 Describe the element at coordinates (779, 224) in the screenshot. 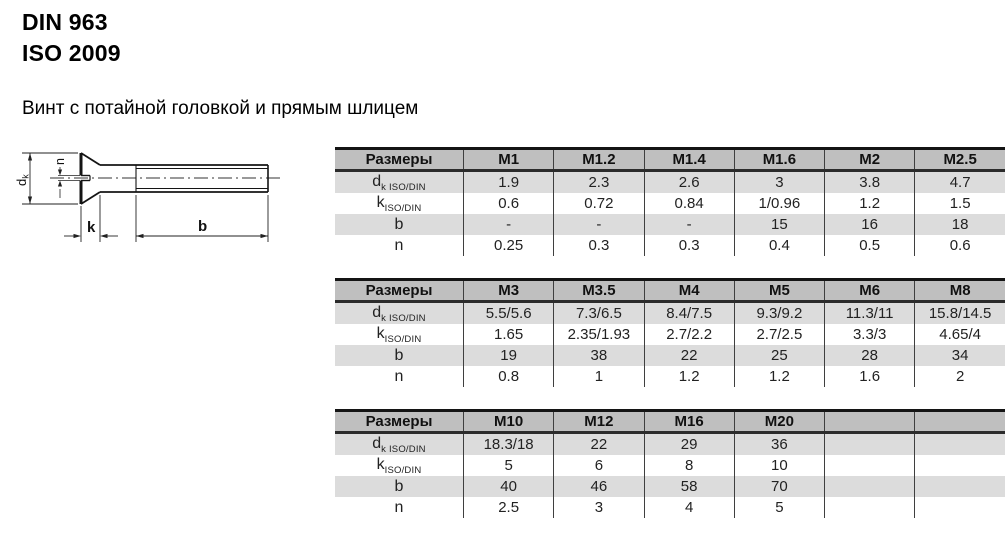

I see `value-cell: 15` at that location.